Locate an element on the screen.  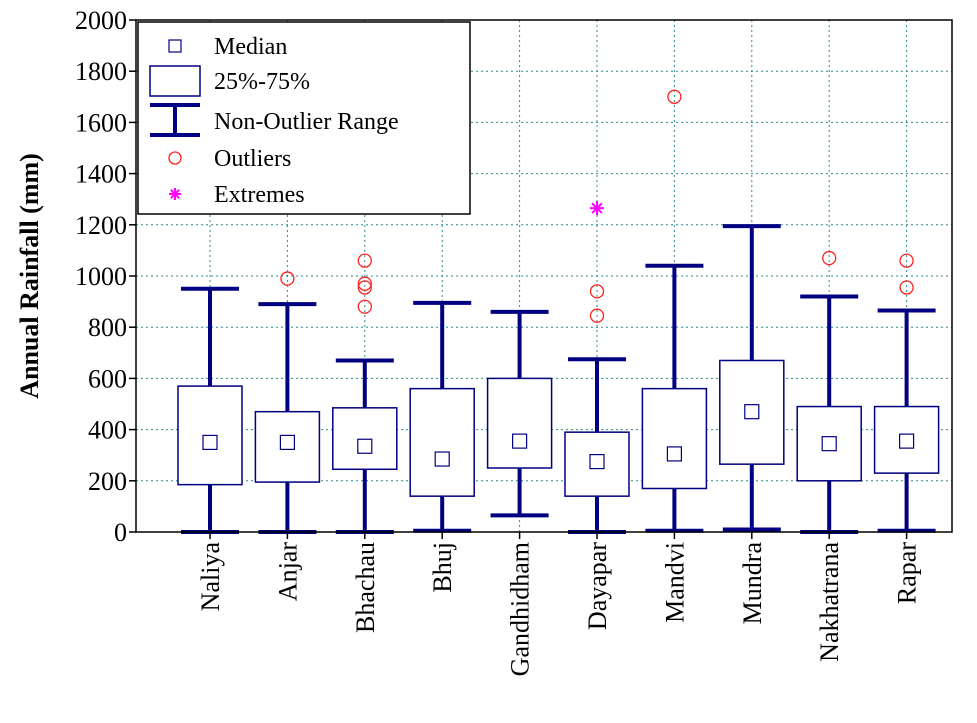
legend-item-extremes: Extremes is located at coordinates (237, 195).